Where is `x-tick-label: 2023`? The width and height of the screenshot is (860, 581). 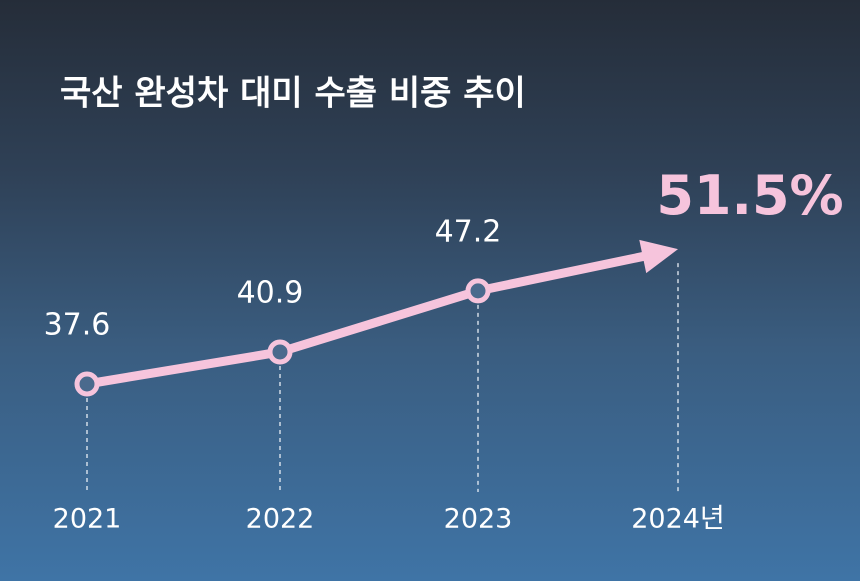 x-tick-label: 2023 is located at coordinates (478, 519).